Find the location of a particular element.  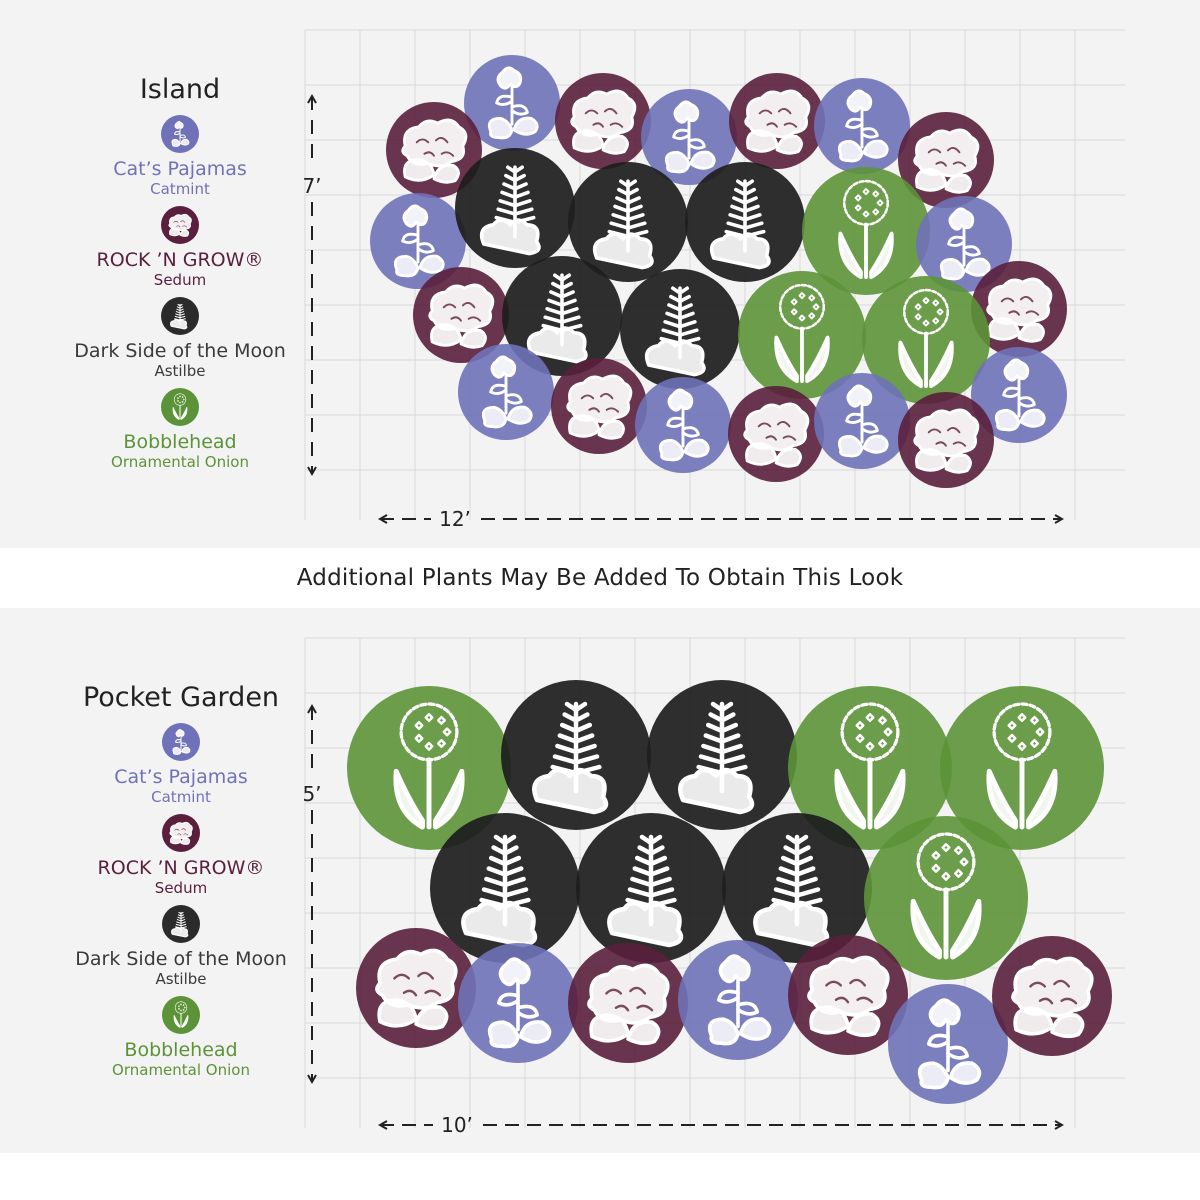

island-title: Island is located at coordinates (180, 89).